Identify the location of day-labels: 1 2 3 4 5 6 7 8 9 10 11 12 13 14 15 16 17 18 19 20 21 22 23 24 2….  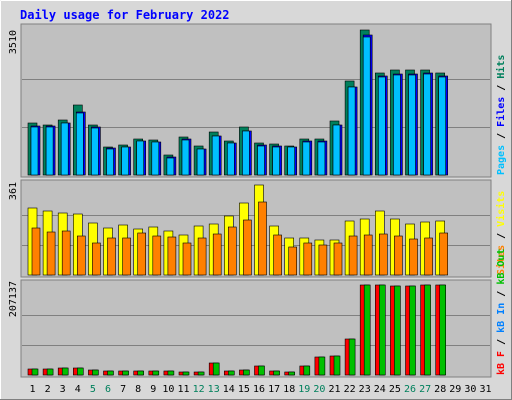
(260, 389).